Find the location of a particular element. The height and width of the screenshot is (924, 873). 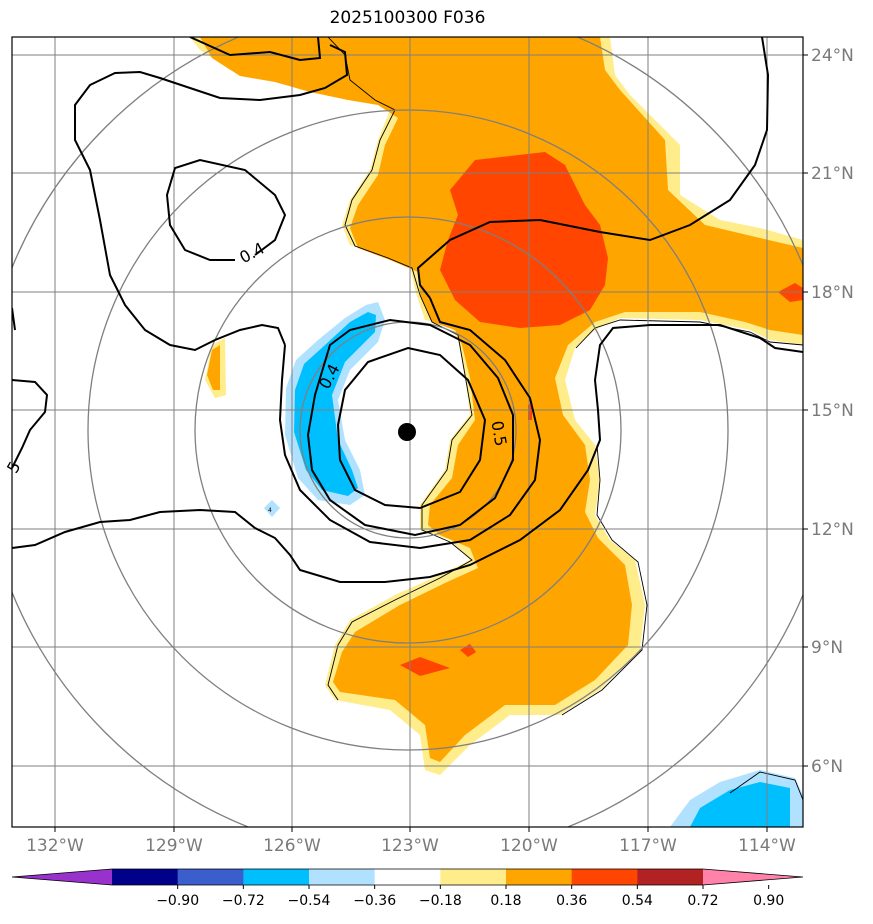

colorbar-tick-label: 0.18 is located at coordinates (505, 901).